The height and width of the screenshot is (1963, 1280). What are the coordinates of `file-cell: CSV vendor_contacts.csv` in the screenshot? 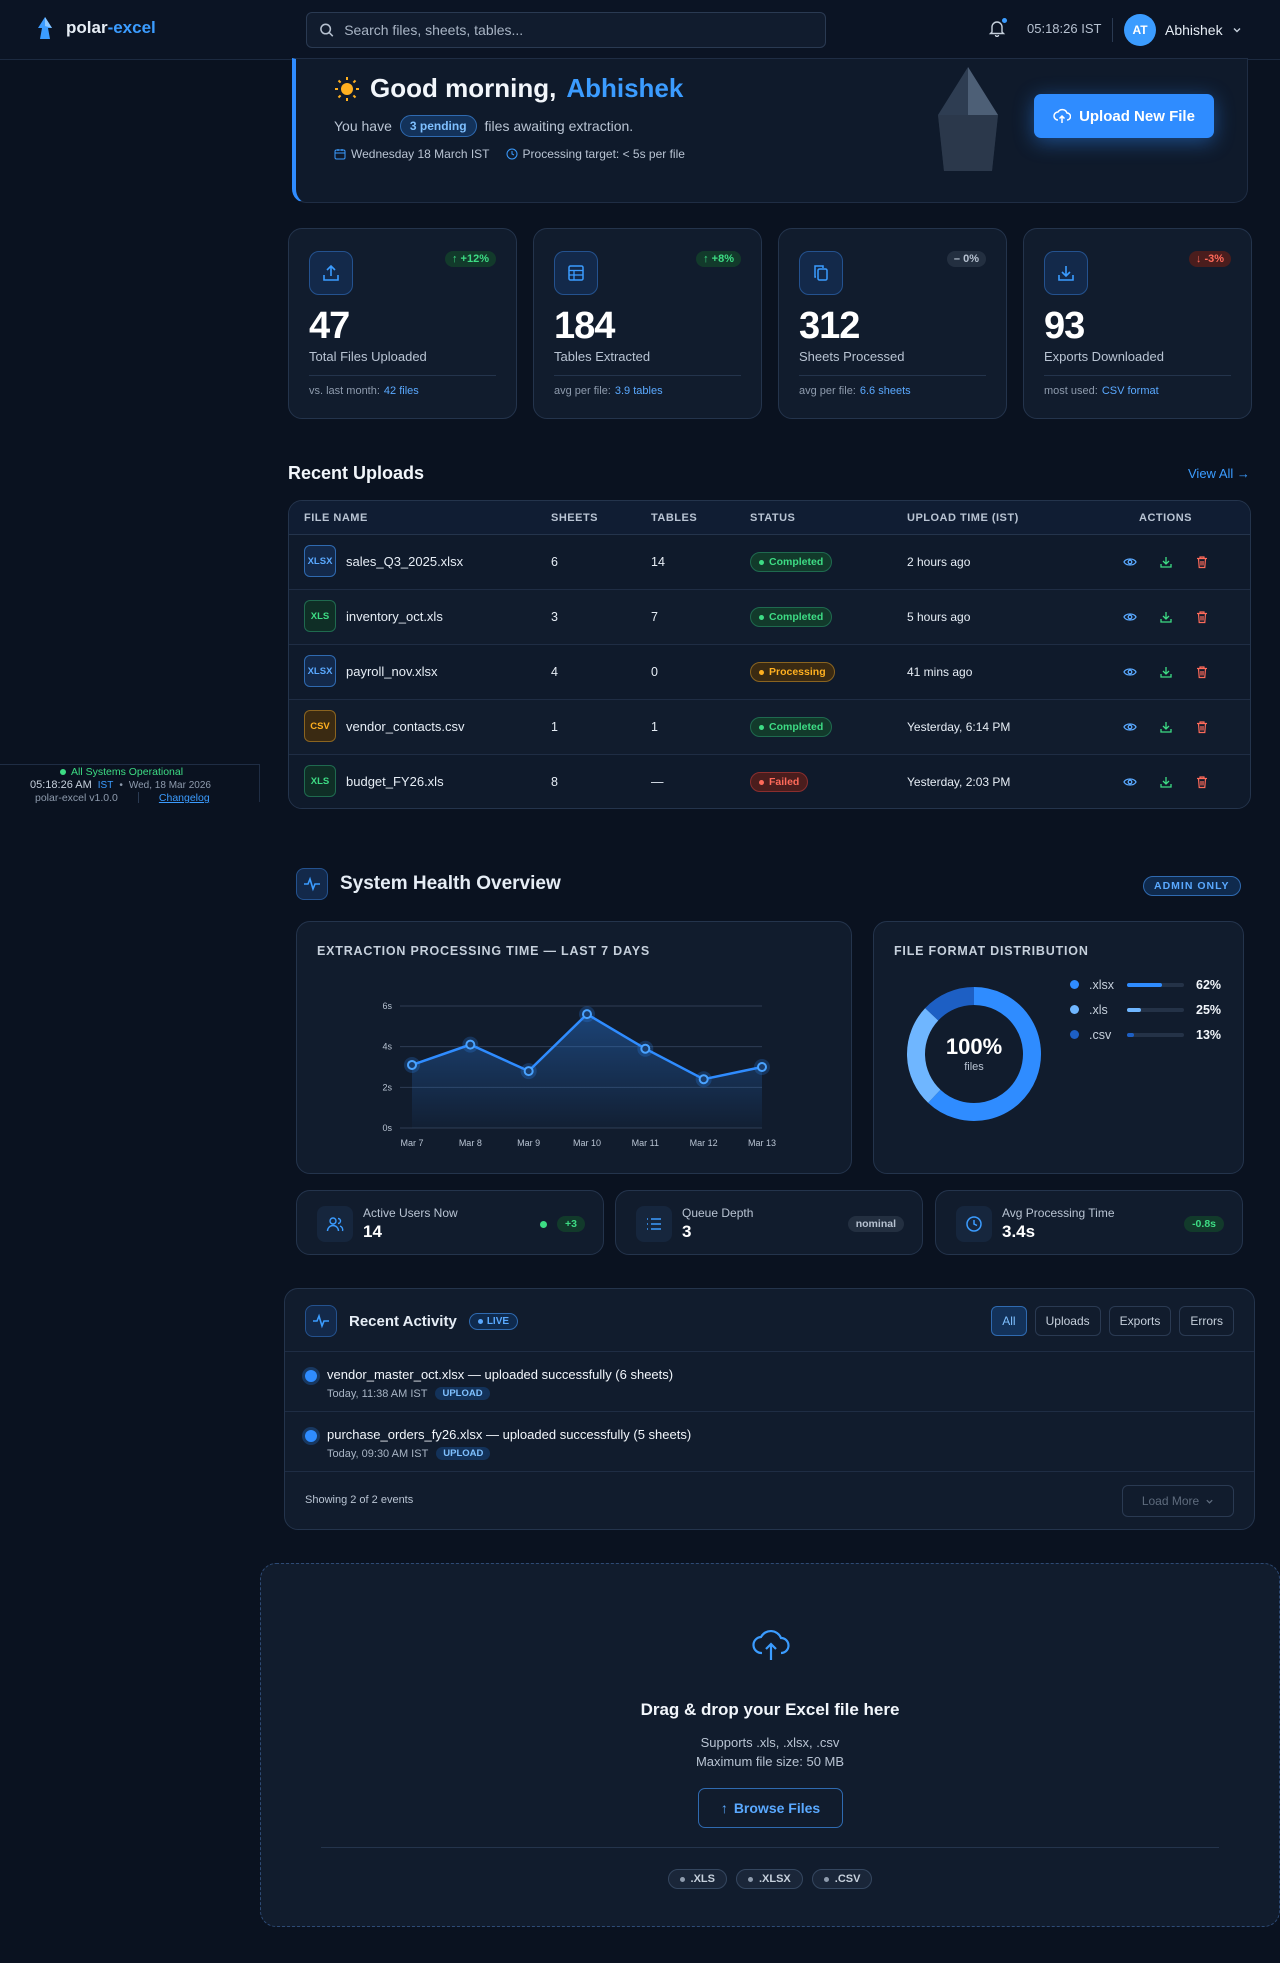 It's located at (384, 726).